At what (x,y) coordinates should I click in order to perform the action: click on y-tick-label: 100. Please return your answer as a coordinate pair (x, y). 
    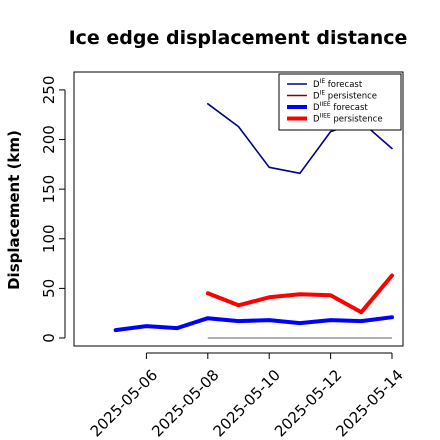
    Looking at the image, I should click on (49, 238).